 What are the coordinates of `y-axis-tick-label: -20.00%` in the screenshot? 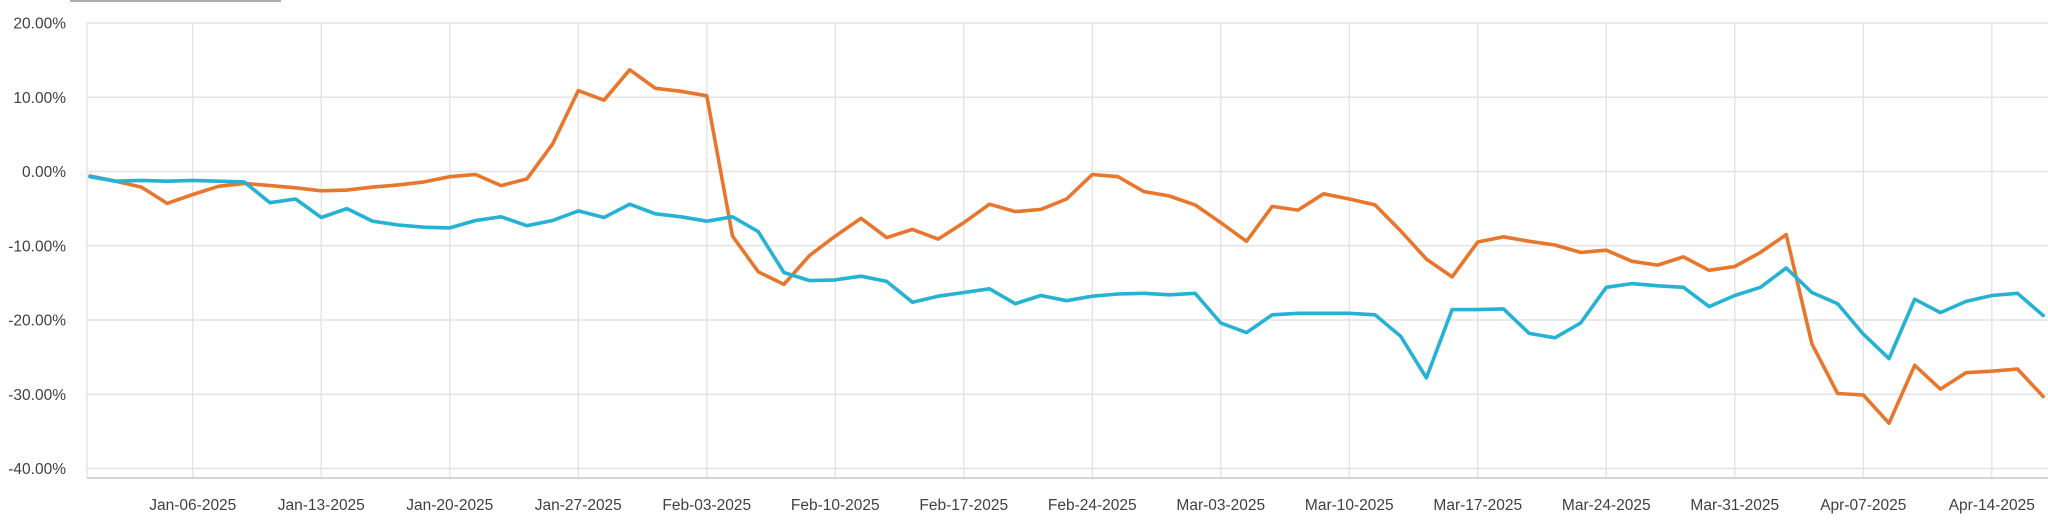 It's located at (37, 321).